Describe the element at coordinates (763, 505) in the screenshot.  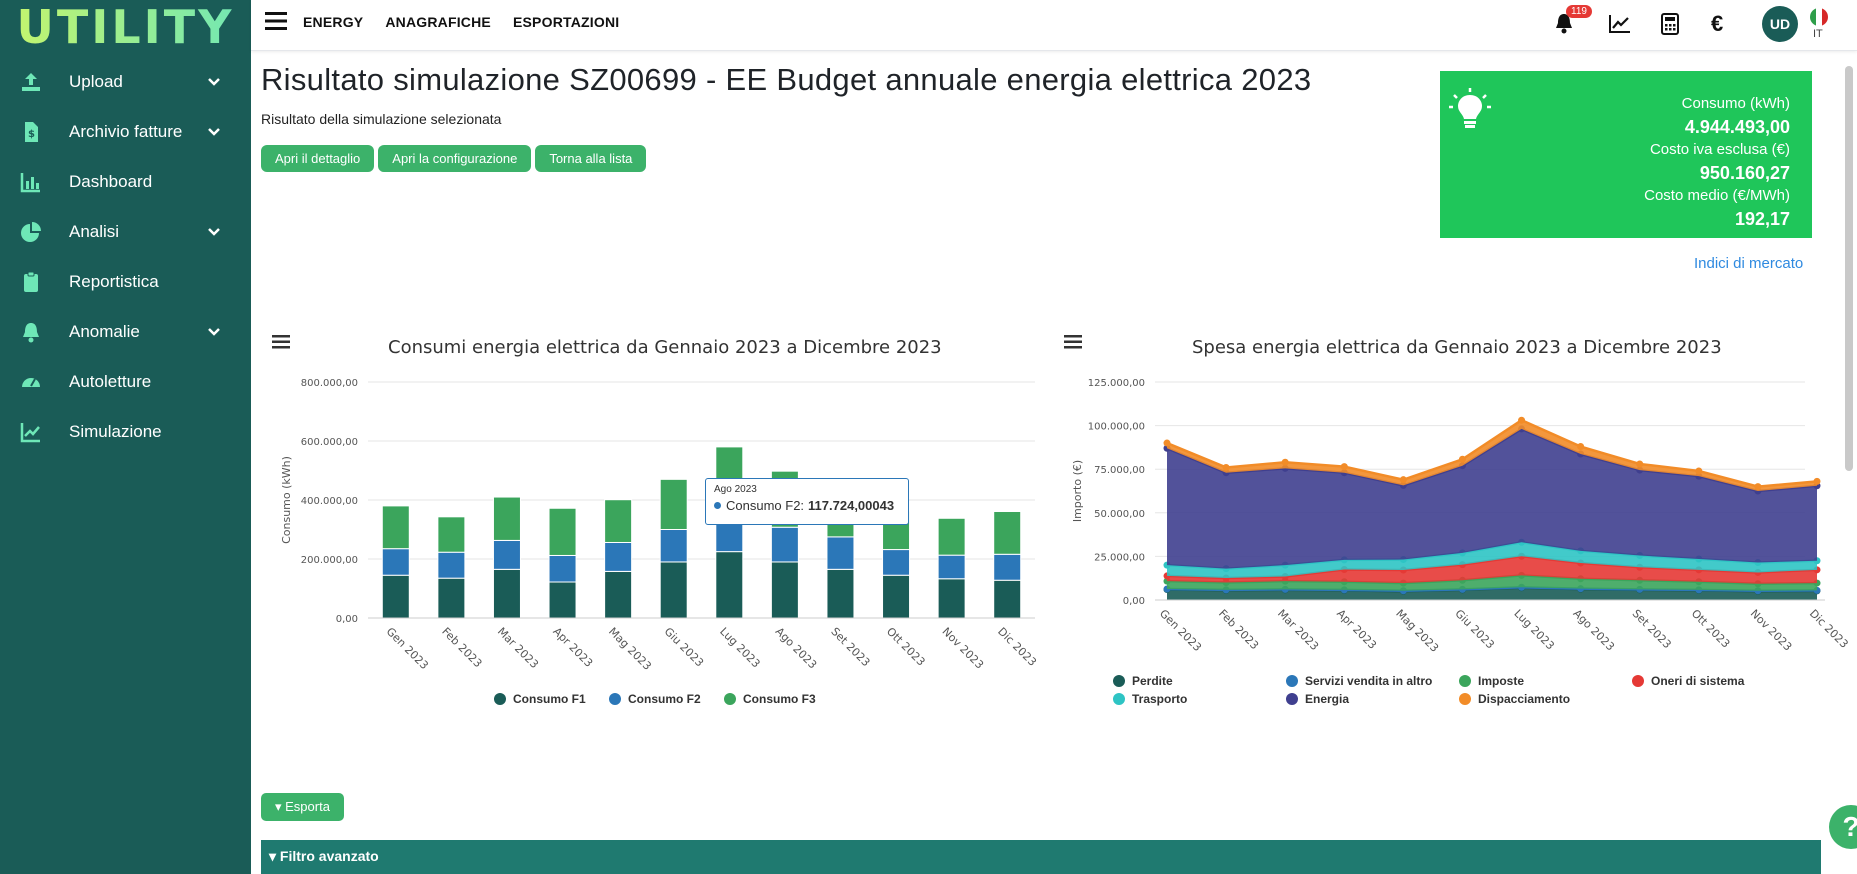
I see `tooltip-series-name: Consumo F2` at that location.